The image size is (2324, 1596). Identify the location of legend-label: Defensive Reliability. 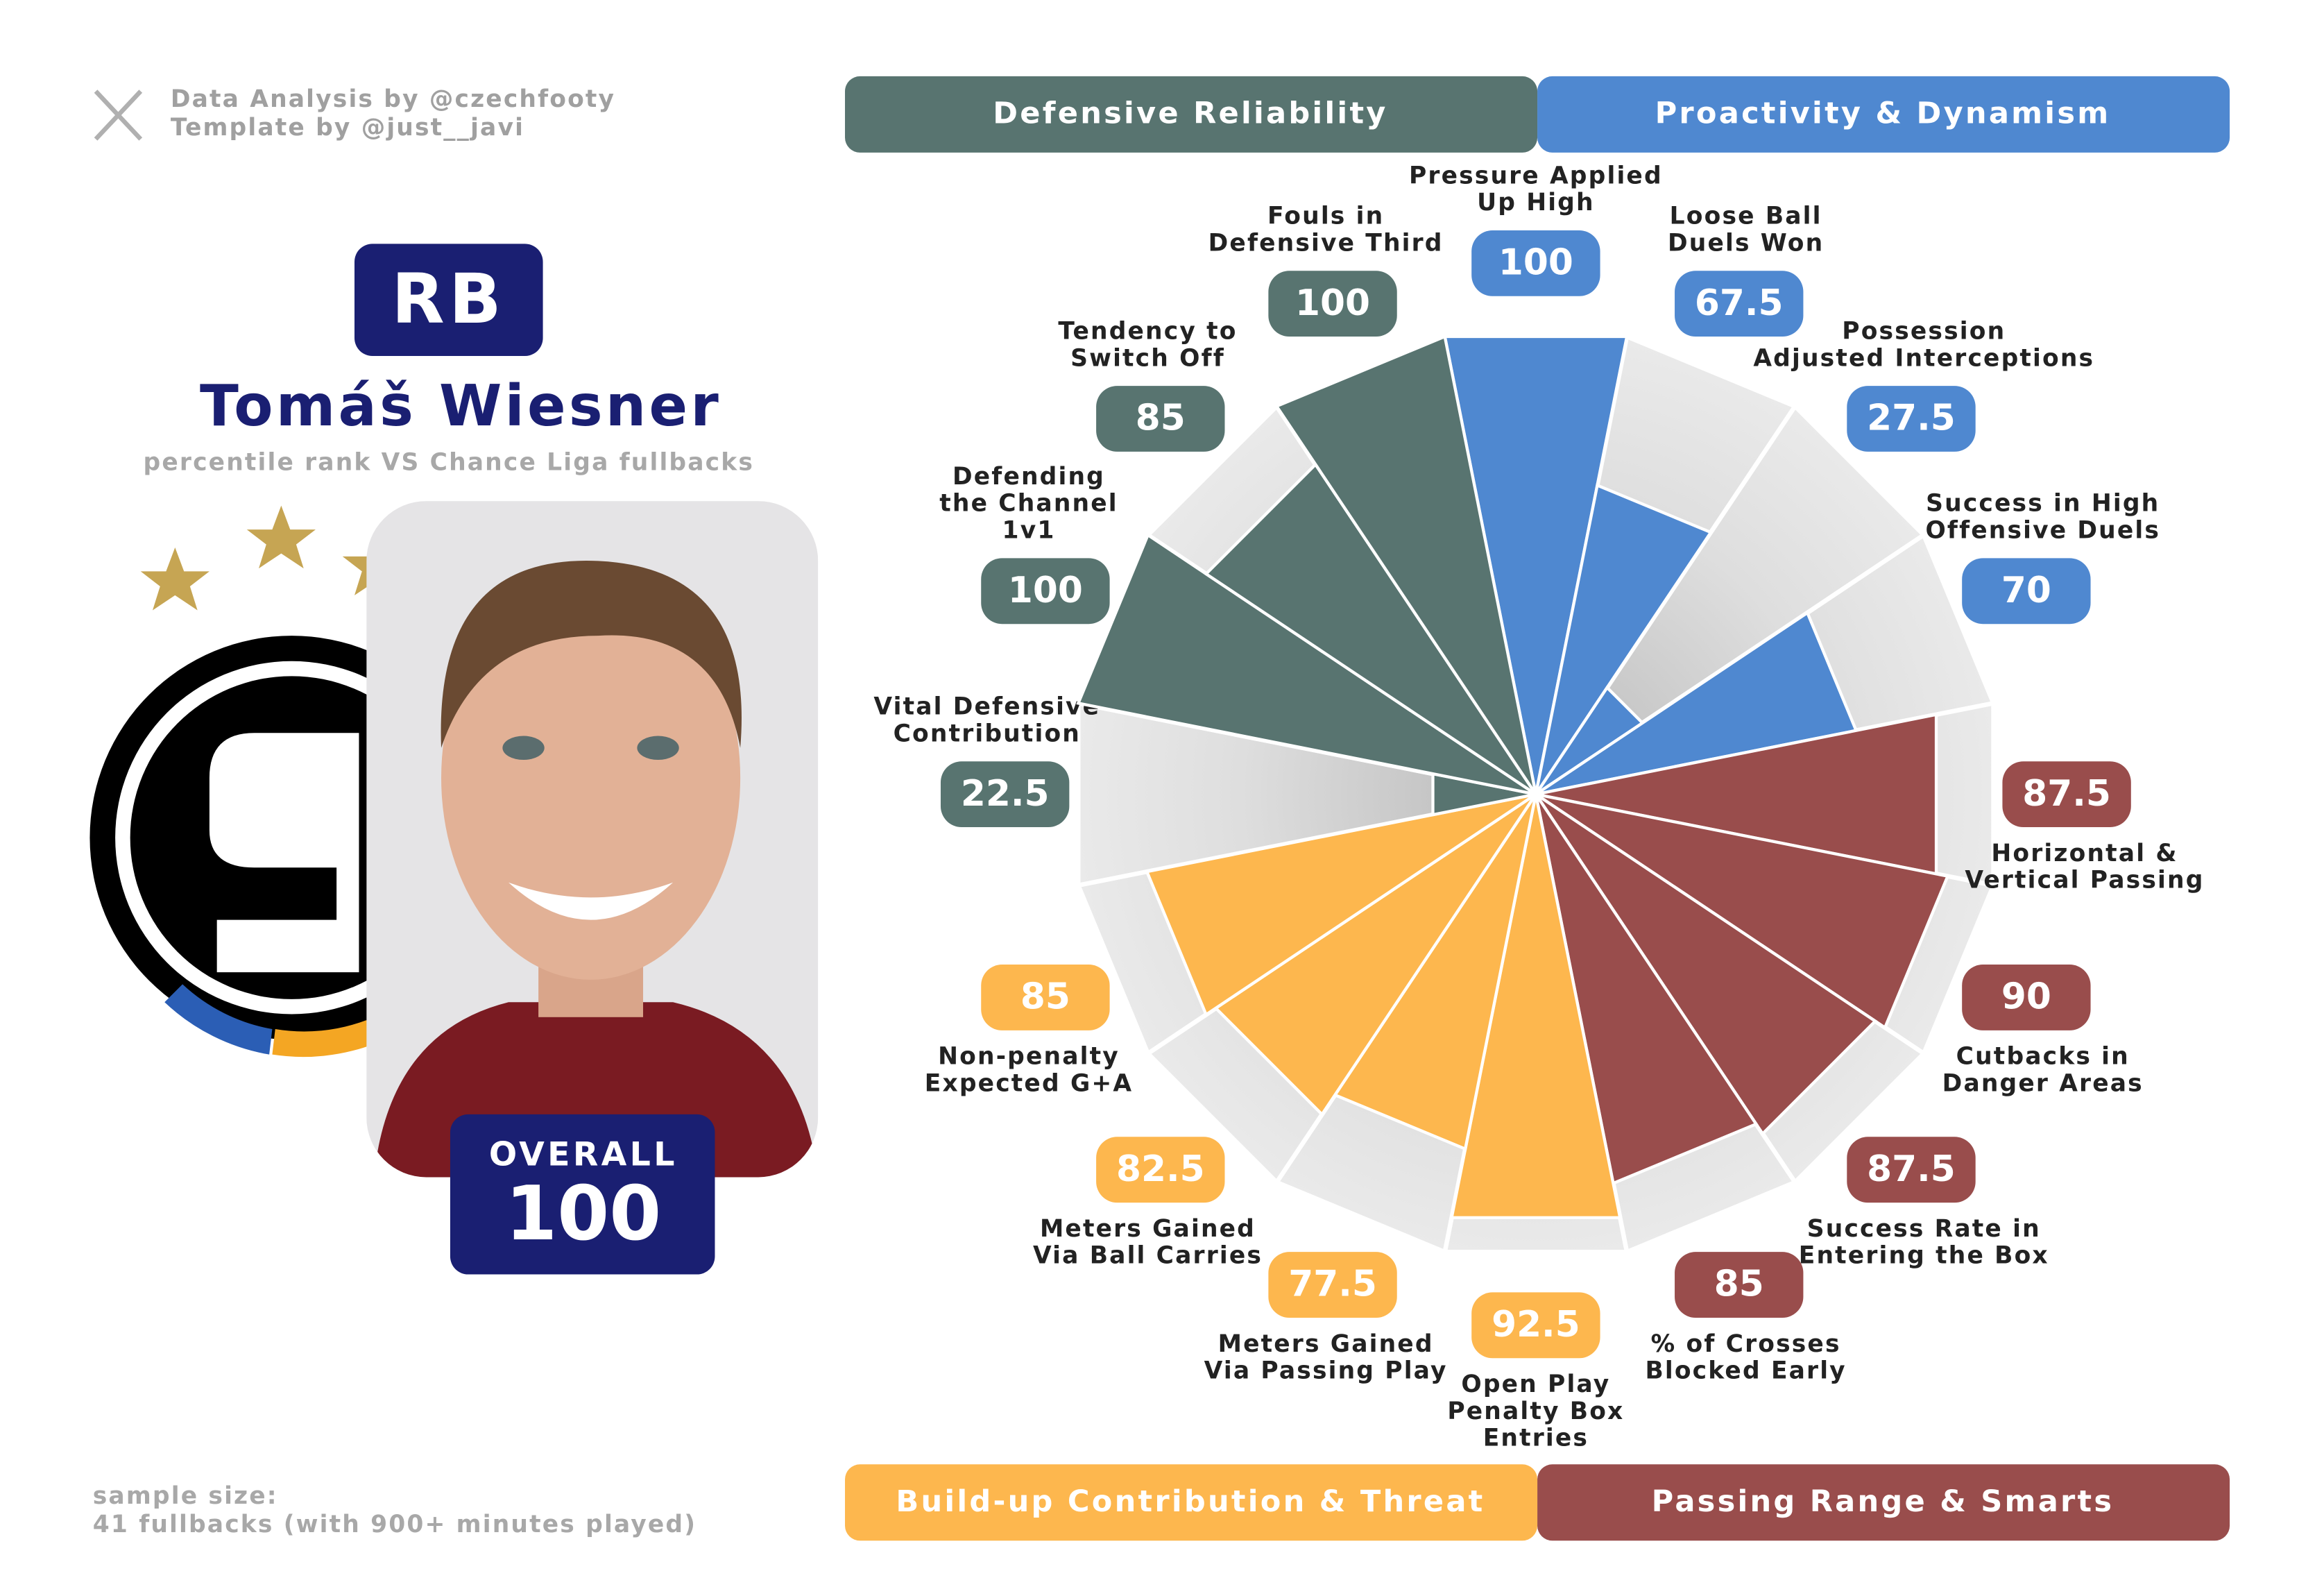
(1190, 113).